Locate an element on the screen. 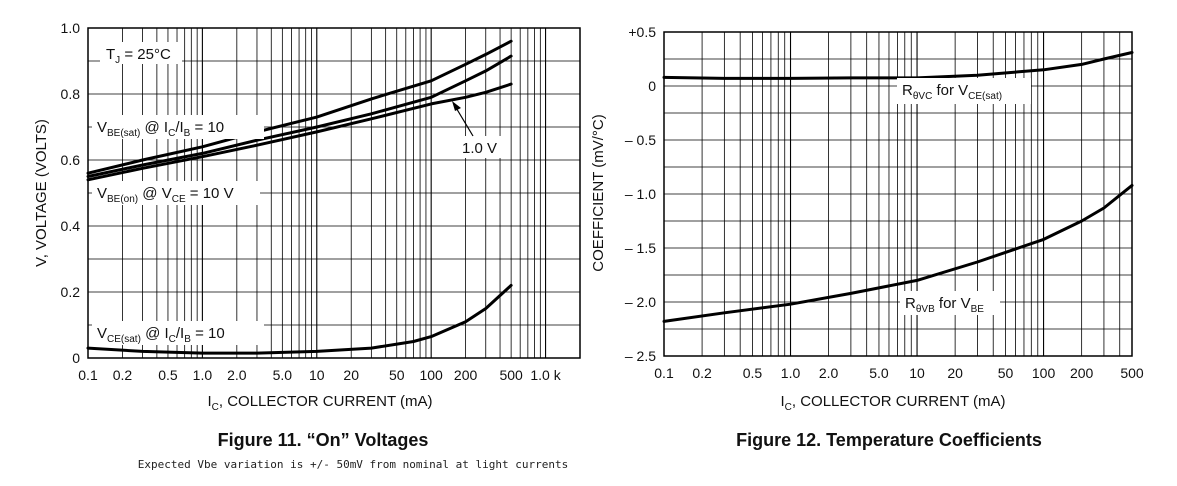 The width and height of the screenshot is (1177, 486). chart2-y-axis-label: COEFFICIENT (mV/°C) is located at coordinates (598, 192).